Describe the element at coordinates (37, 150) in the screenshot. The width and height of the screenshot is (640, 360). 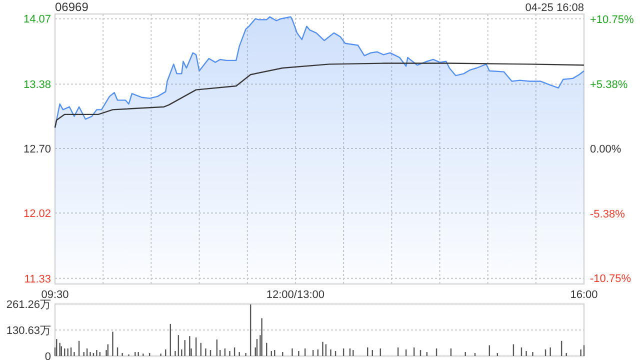
I see `y-tick-label: 12.70` at that location.